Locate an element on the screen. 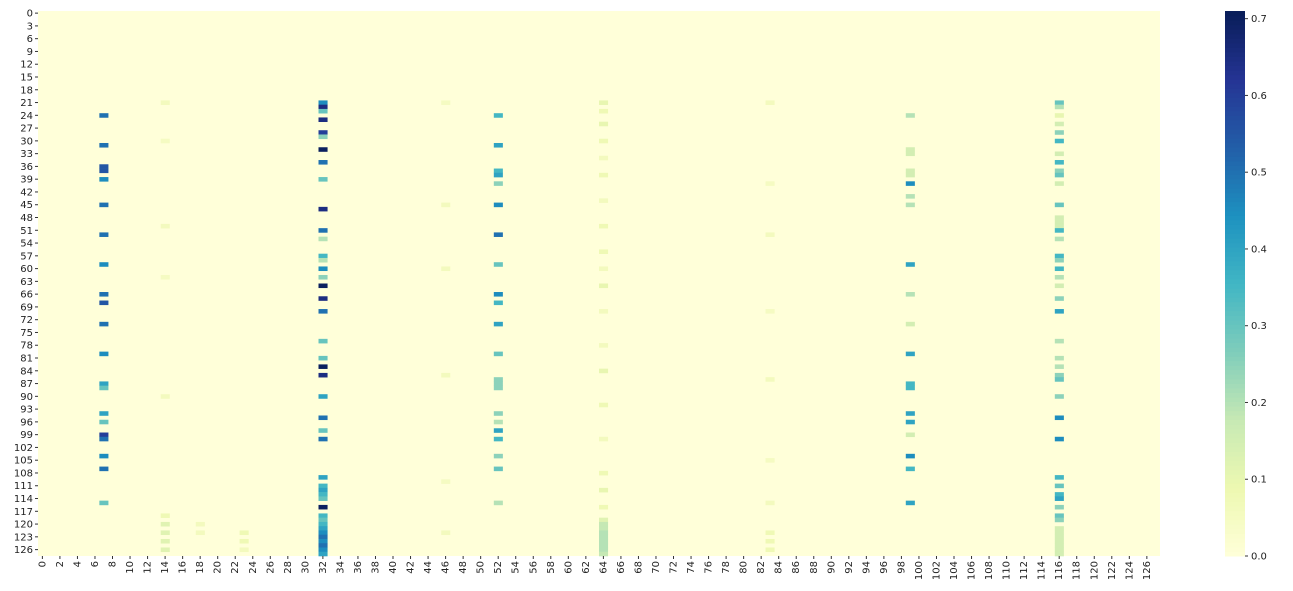 The height and width of the screenshot is (591, 1293). y-tick-label: 93 is located at coordinates (26, 410).